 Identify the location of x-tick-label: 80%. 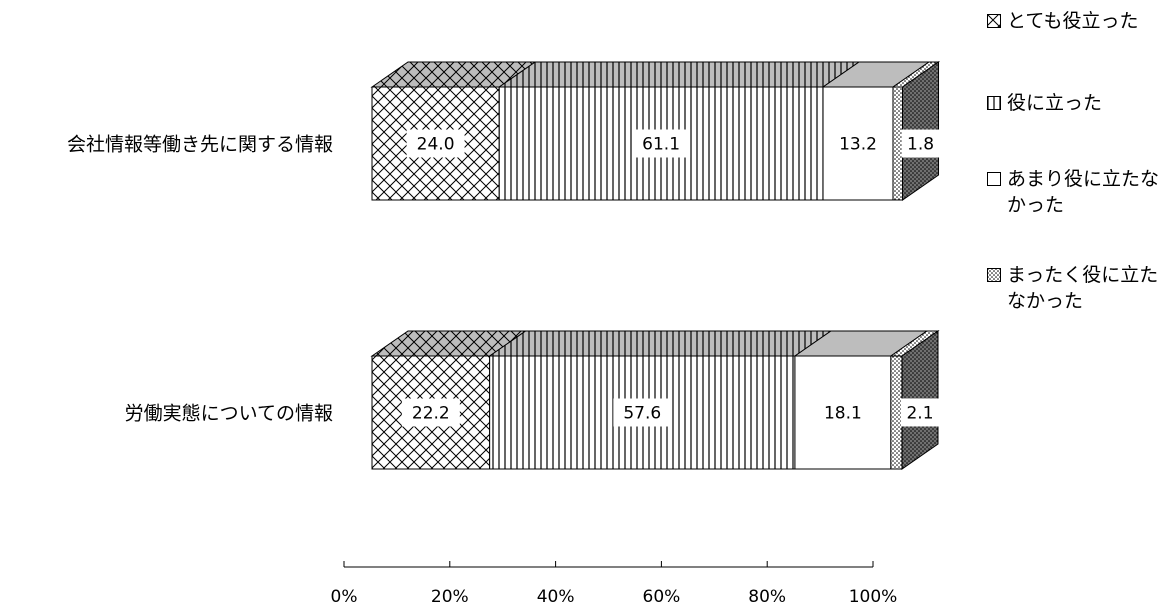
(767, 597).